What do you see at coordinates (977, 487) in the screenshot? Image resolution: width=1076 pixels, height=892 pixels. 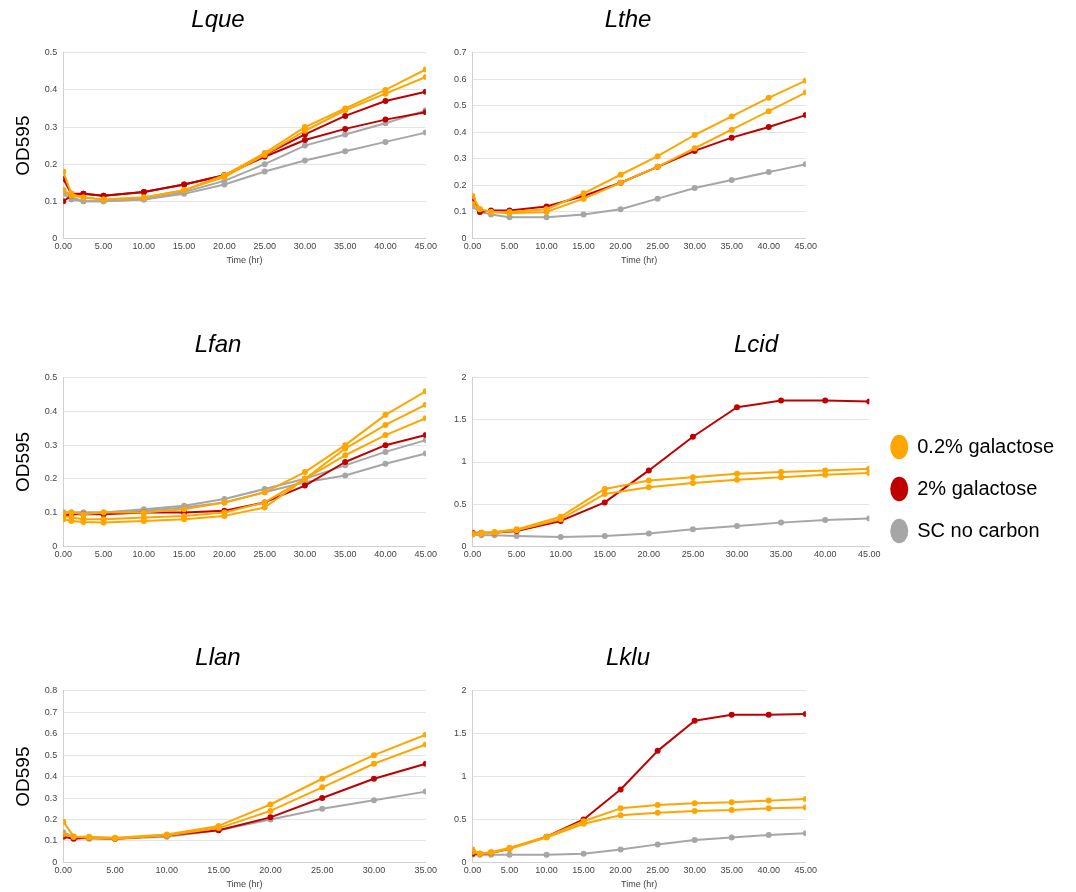 I see `legend-label: 2% galactose` at bounding box center [977, 487].